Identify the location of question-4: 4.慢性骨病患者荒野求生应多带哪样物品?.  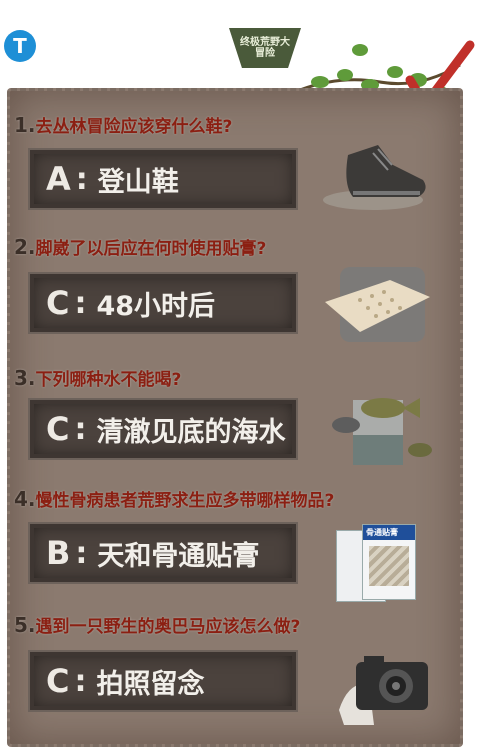
(174, 499).